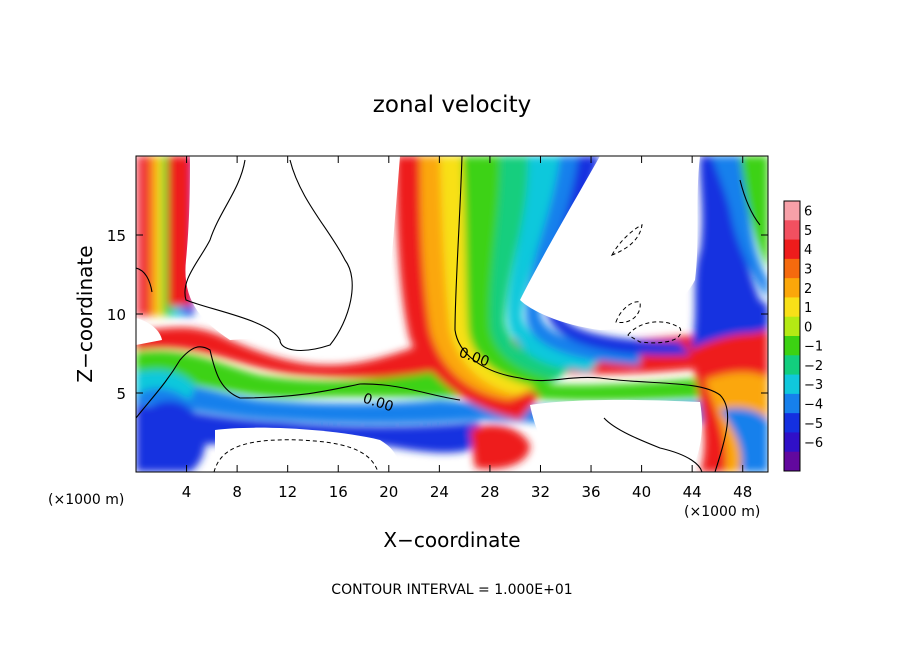 The image size is (904, 654). Describe the element at coordinates (540, 492) in the screenshot. I see `x-tick-label: 32` at that location.